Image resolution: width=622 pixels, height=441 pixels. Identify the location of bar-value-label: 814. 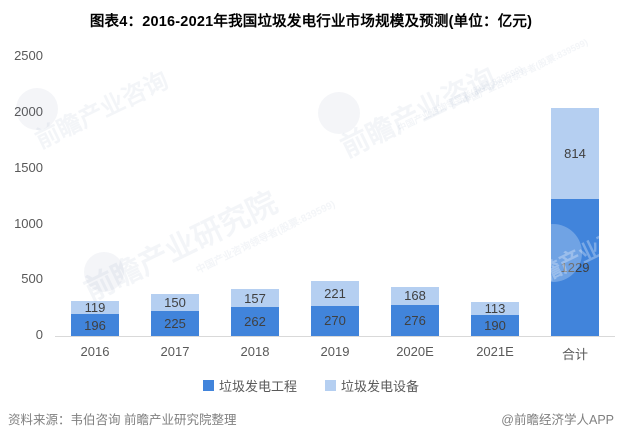
(575, 153).